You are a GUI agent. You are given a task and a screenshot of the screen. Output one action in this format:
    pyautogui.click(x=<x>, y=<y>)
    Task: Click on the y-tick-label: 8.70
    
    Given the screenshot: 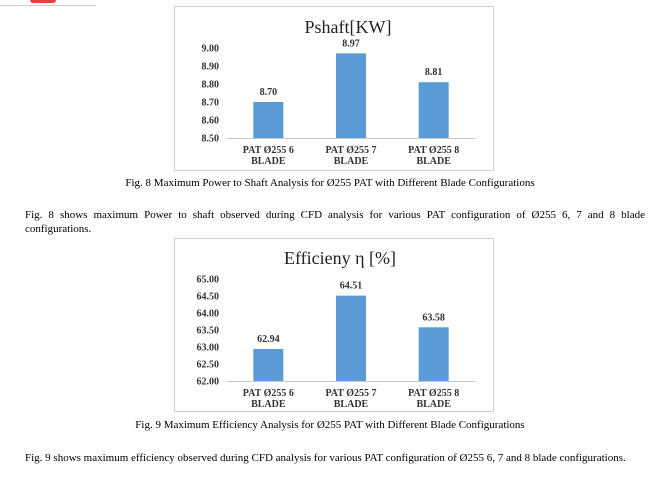 What is the action you would take?
    pyautogui.click(x=211, y=103)
    